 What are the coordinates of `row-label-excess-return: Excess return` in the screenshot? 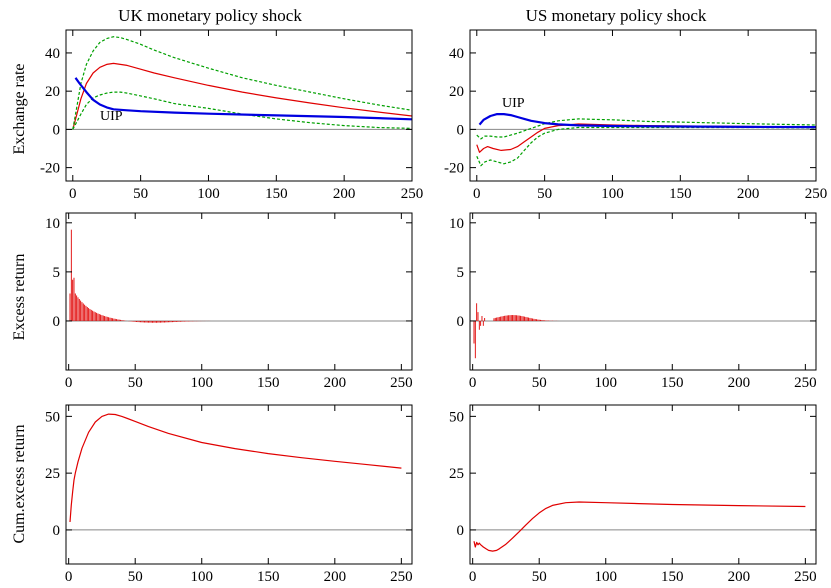 It's located at (19, 297).